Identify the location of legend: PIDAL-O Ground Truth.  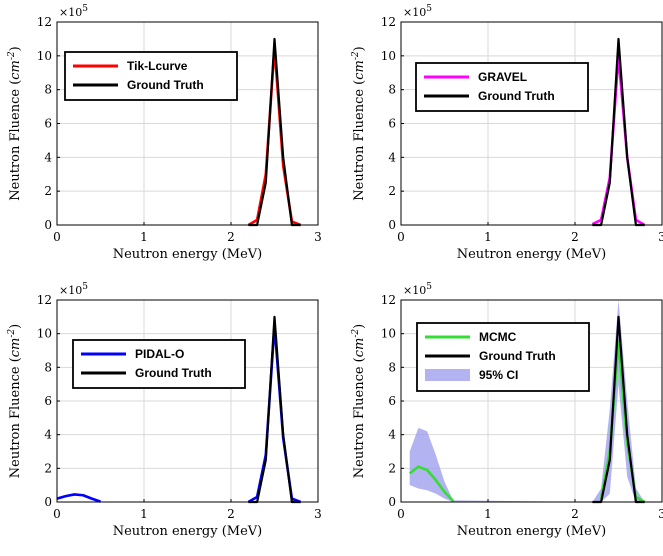
(159, 364).